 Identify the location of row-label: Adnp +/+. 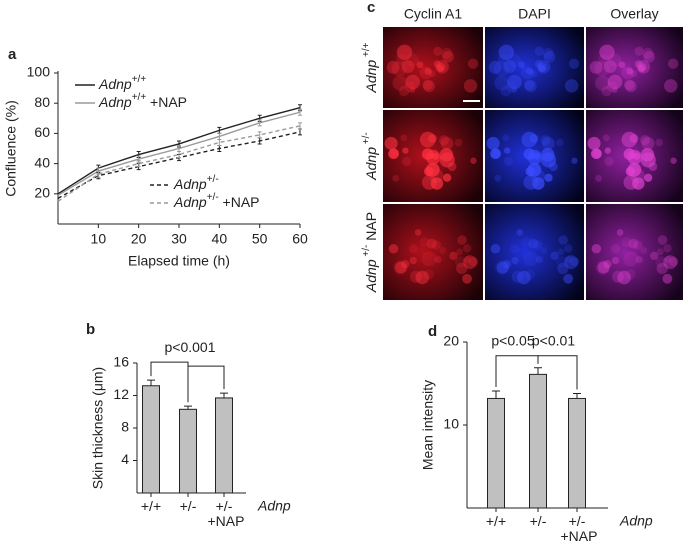
(370, 67).